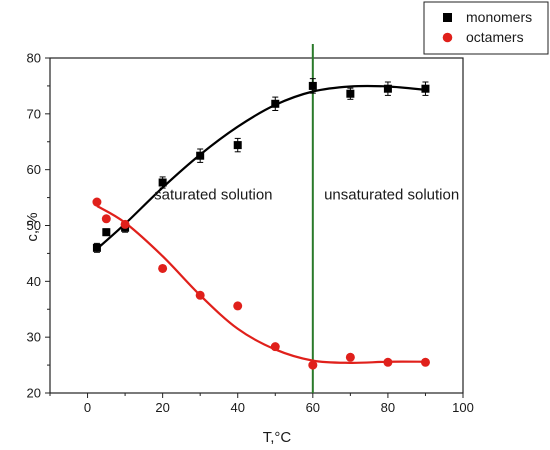  Describe the element at coordinates (34, 393) in the screenshot. I see `y-tick-label: 20` at that location.